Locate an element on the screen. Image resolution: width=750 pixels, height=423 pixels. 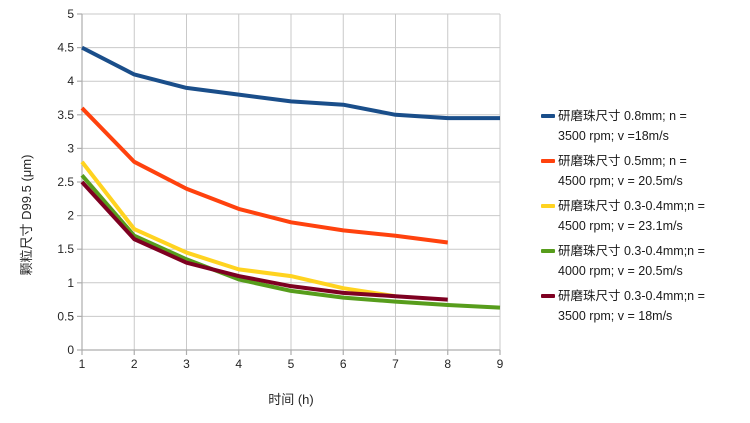
y-tick-label: 0.5 is located at coordinates (65, 316).